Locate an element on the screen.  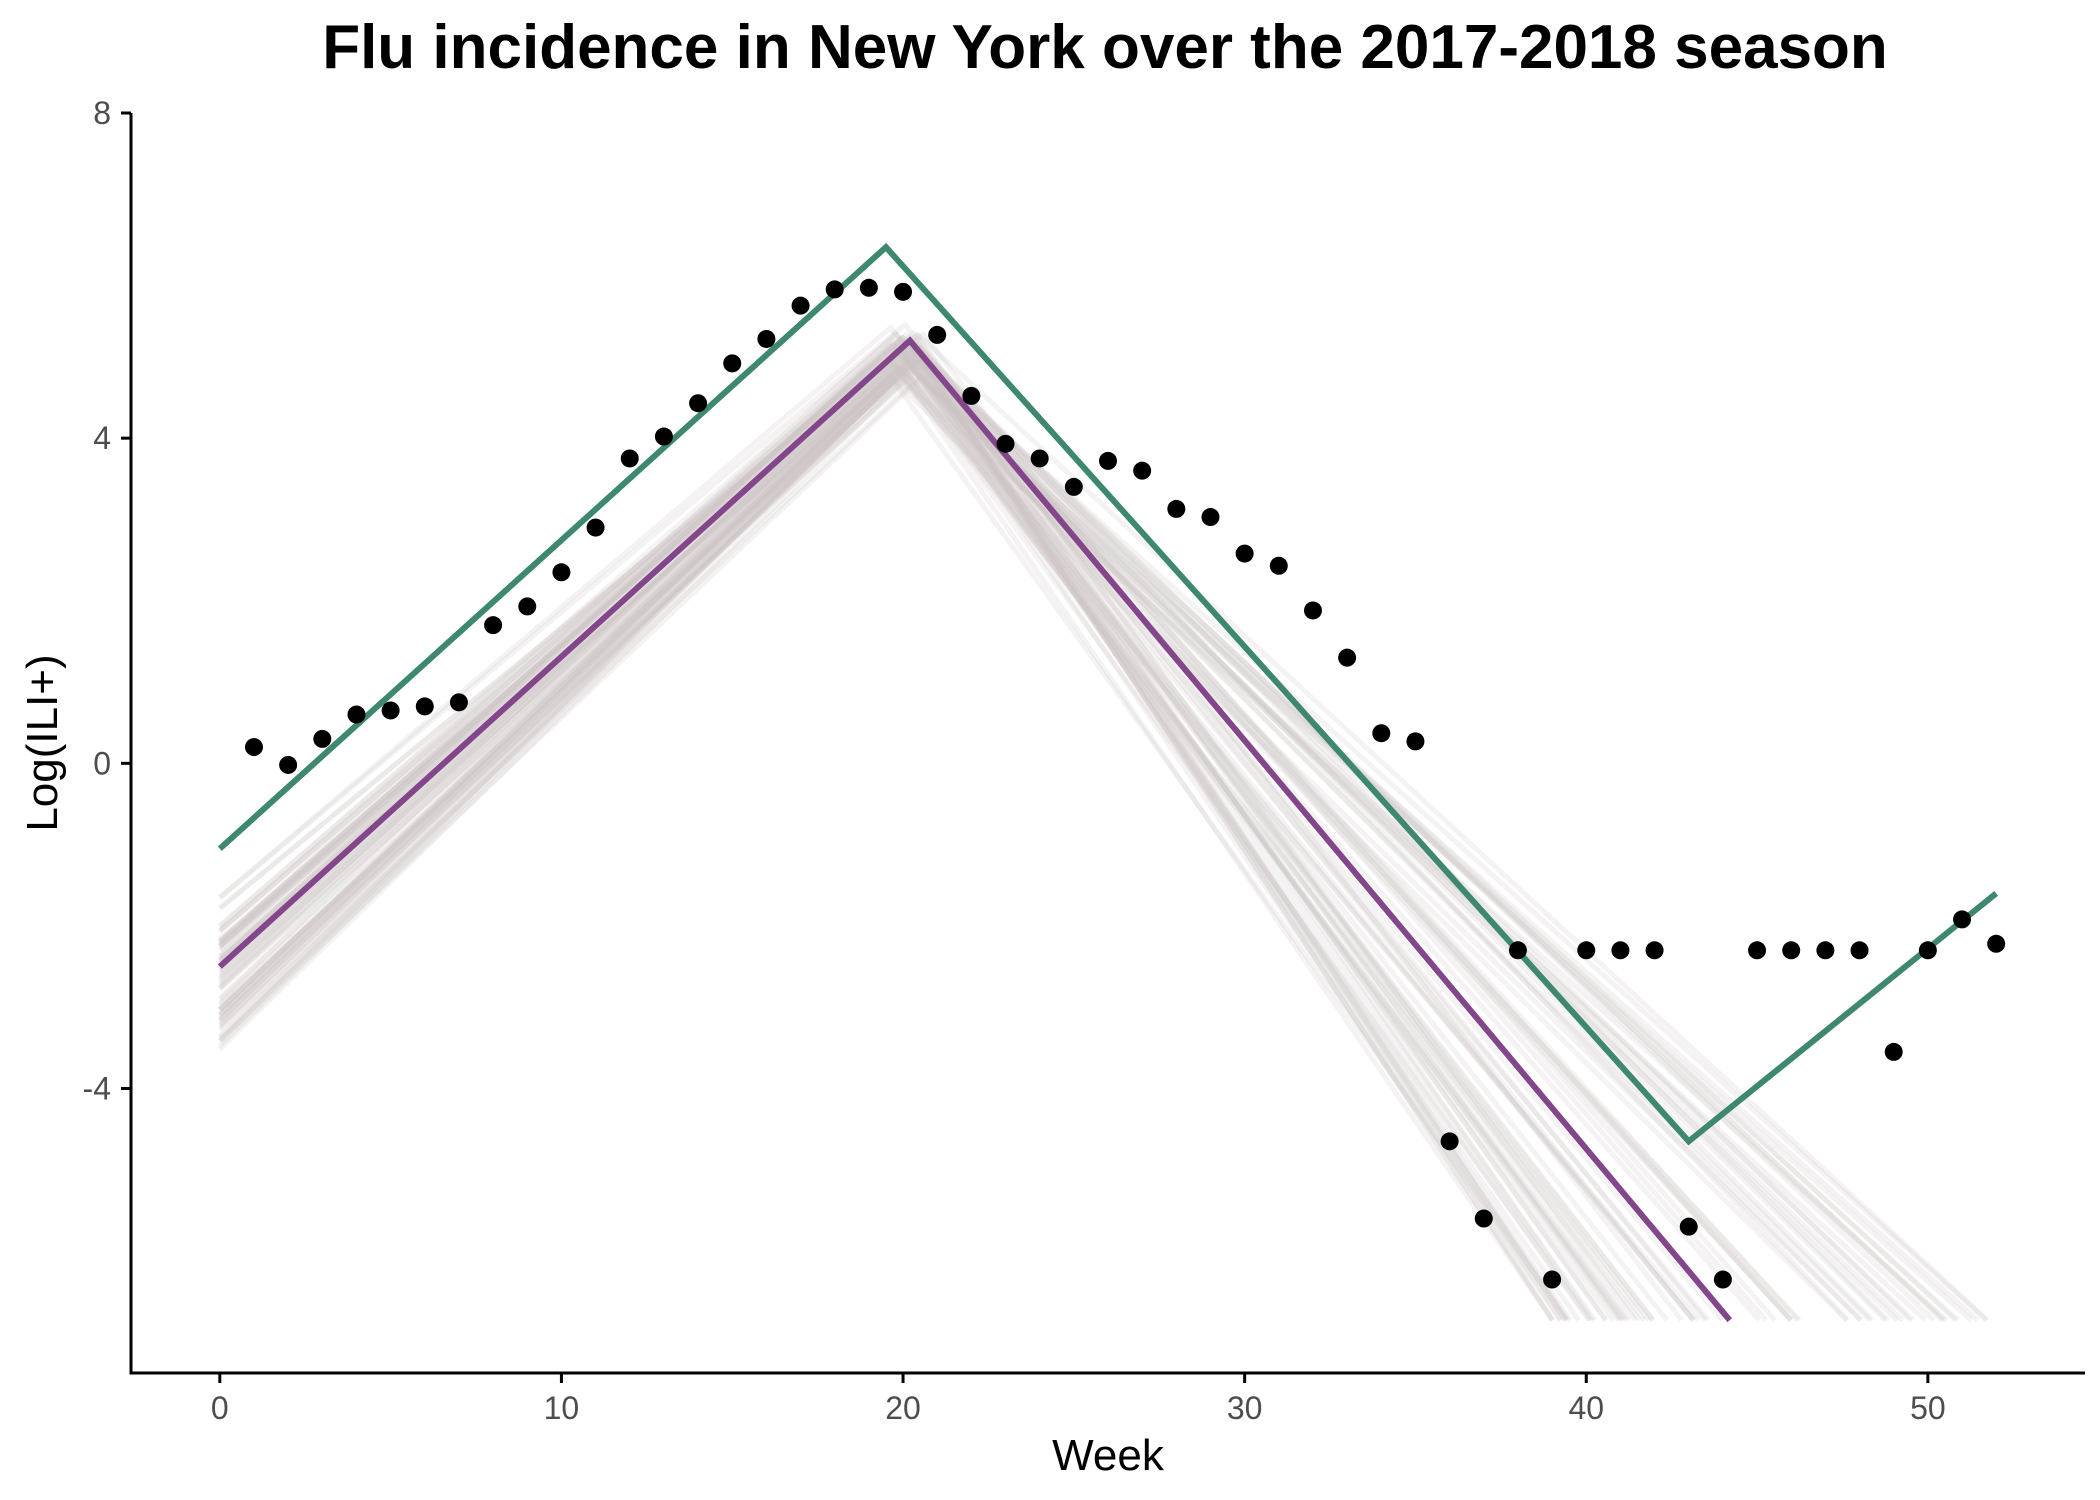
y-tick-label: 0 is located at coordinates (102, 763).